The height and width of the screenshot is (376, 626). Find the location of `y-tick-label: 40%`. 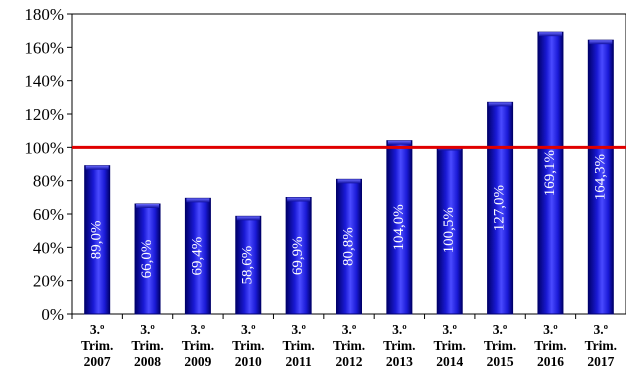

y-tick-label: 40% is located at coordinates (48, 247).